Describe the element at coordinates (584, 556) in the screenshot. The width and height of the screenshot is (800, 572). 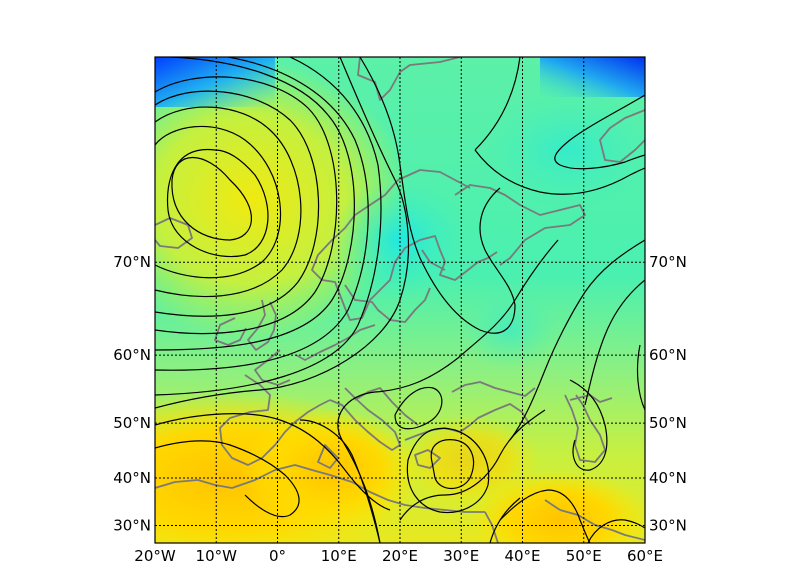
I see `longitude-label: 50°E` at that location.